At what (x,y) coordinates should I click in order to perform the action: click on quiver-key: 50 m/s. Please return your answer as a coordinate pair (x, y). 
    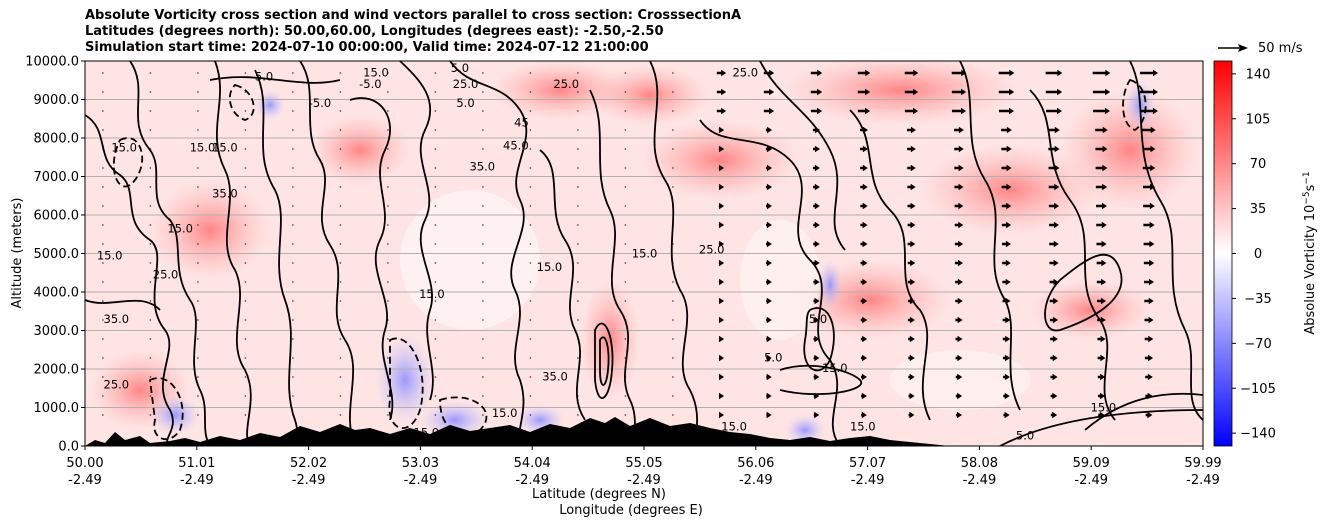
    Looking at the image, I should click on (1260, 48).